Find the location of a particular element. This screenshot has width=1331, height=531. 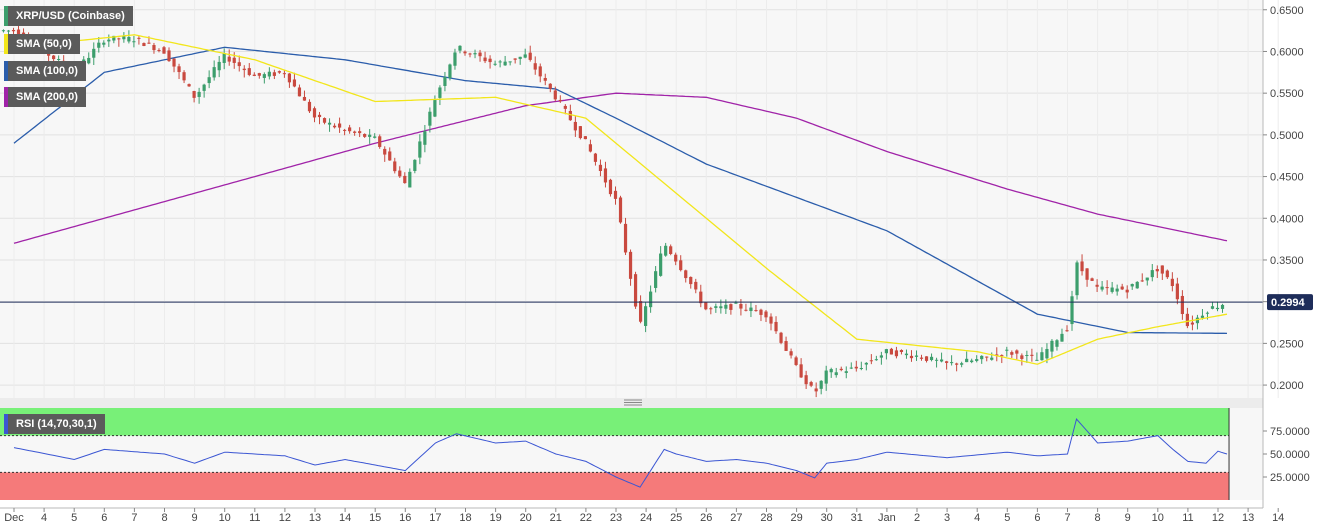

x-tick-label: 27 is located at coordinates (736, 518).